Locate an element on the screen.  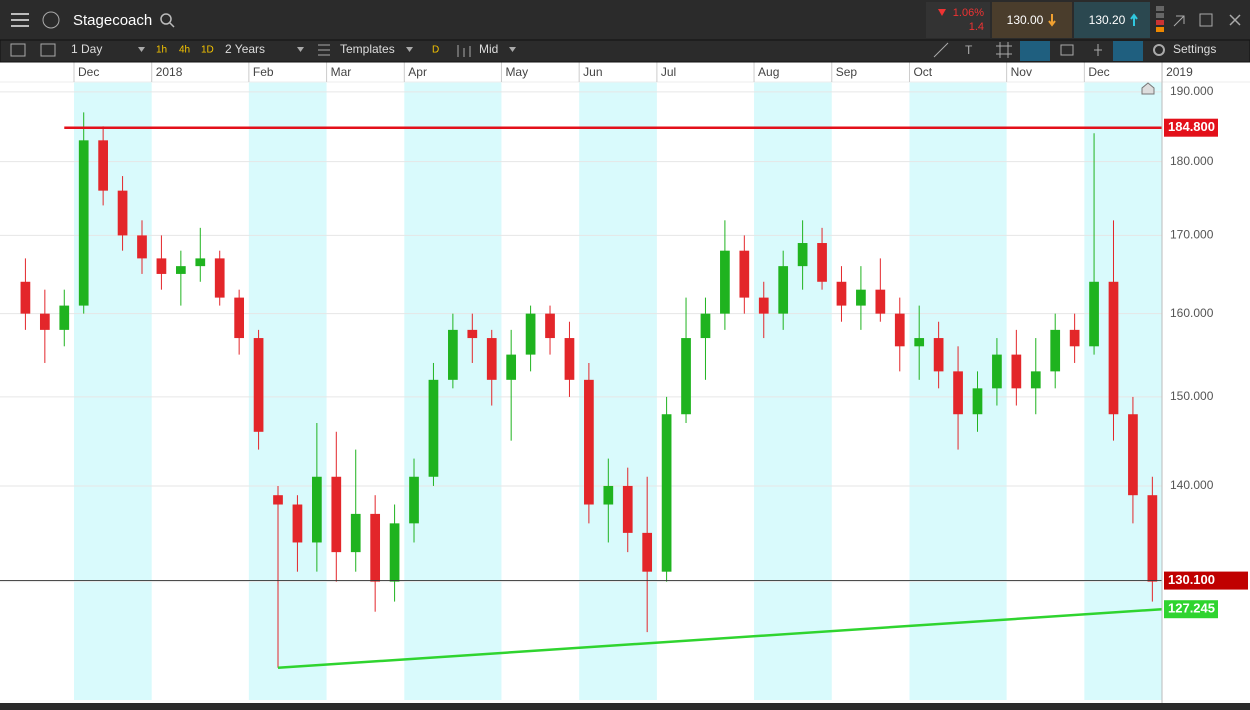
text-tool-icon: T is located at coordinates (969, 50).